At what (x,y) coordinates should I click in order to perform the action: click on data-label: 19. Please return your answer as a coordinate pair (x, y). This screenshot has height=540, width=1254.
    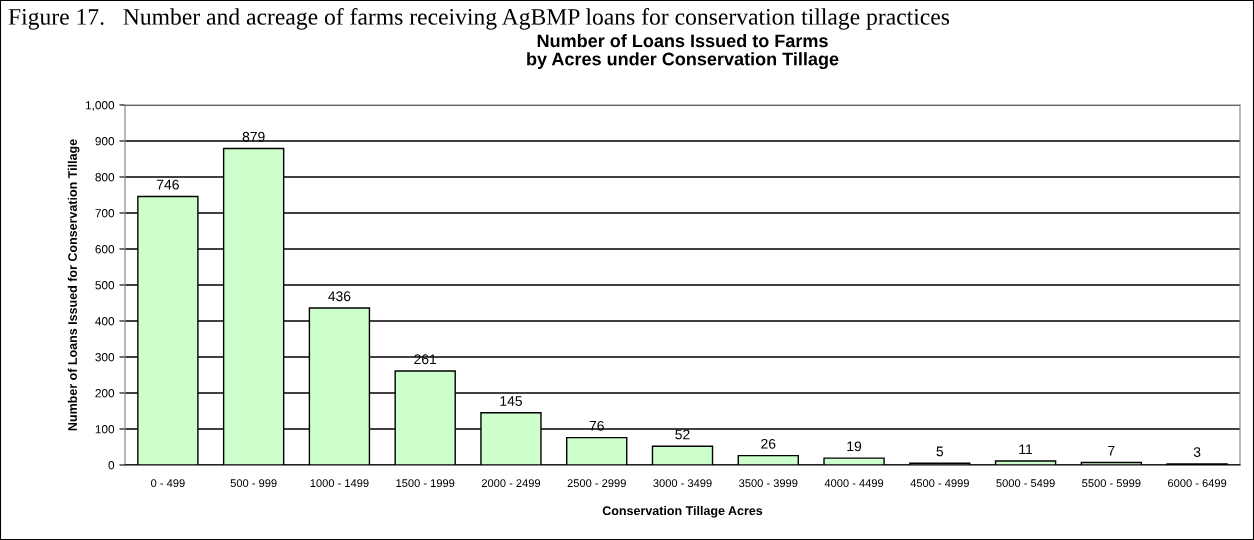
    Looking at the image, I should click on (854, 446).